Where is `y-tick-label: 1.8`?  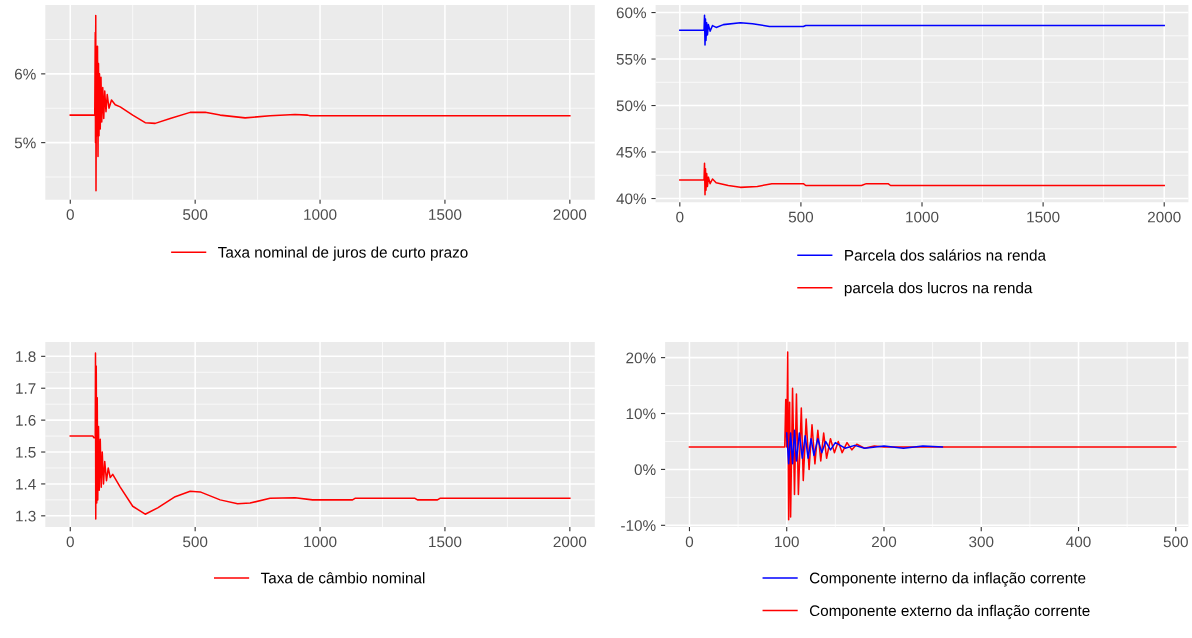
y-tick-label: 1.8 is located at coordinates (26, 357).